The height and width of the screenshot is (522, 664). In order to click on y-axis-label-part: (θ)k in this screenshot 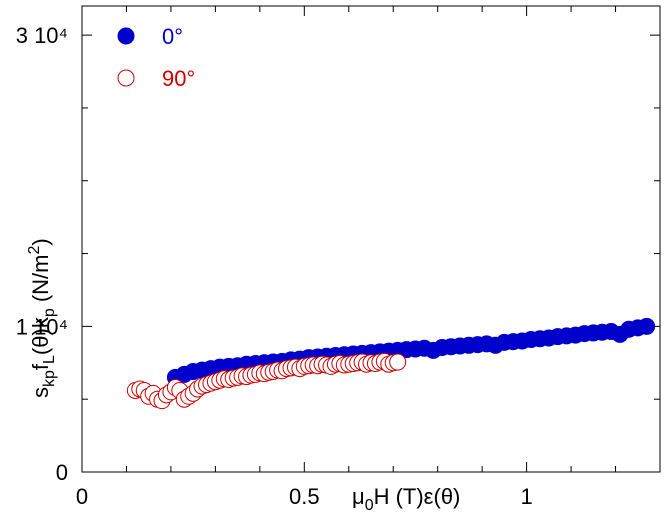, I will do `click(40, 335)`.